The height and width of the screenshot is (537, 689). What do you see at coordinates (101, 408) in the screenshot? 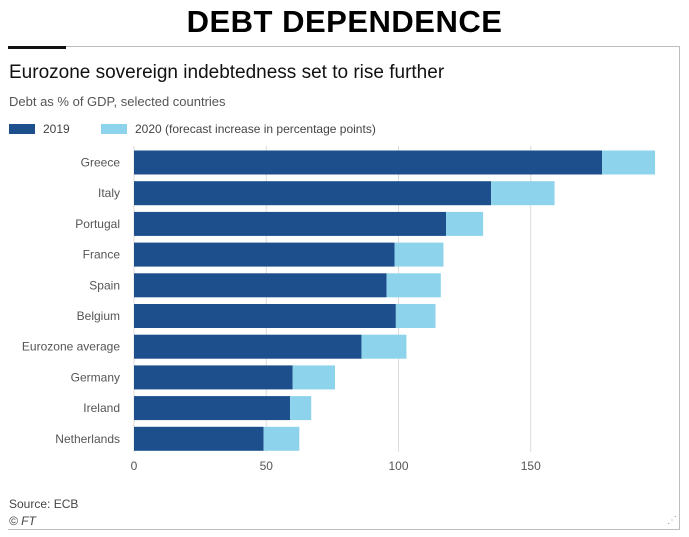
I see `category-label: Ireland` at bounding box center [101, 408].